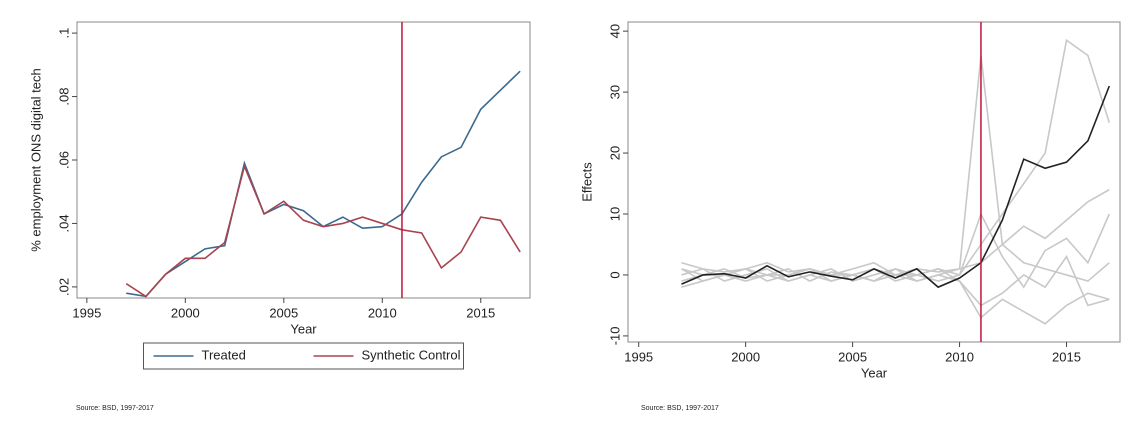  Describe the element at coordinates (614, 31) in the screenshot. I see `y-tick-label: 40` at that location.